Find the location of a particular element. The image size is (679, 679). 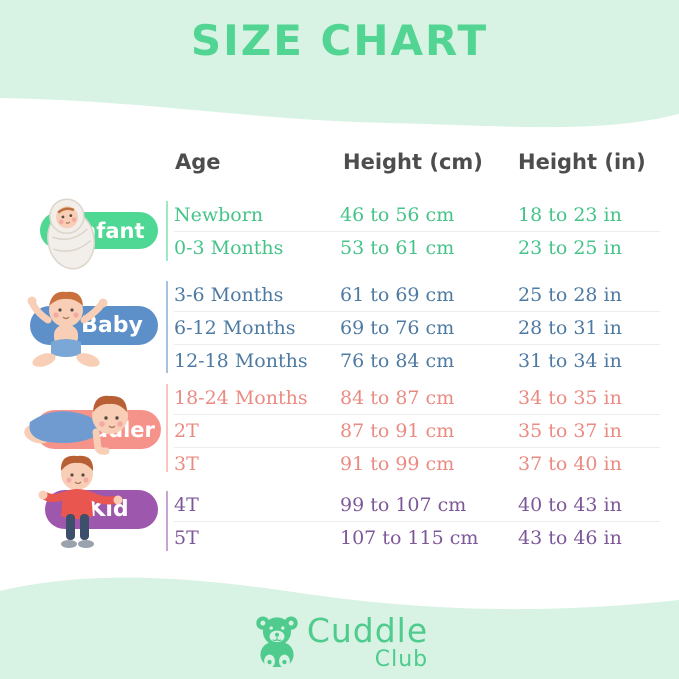

column-header-height-cm: Height (cm) is located at coordinates (413, 162).